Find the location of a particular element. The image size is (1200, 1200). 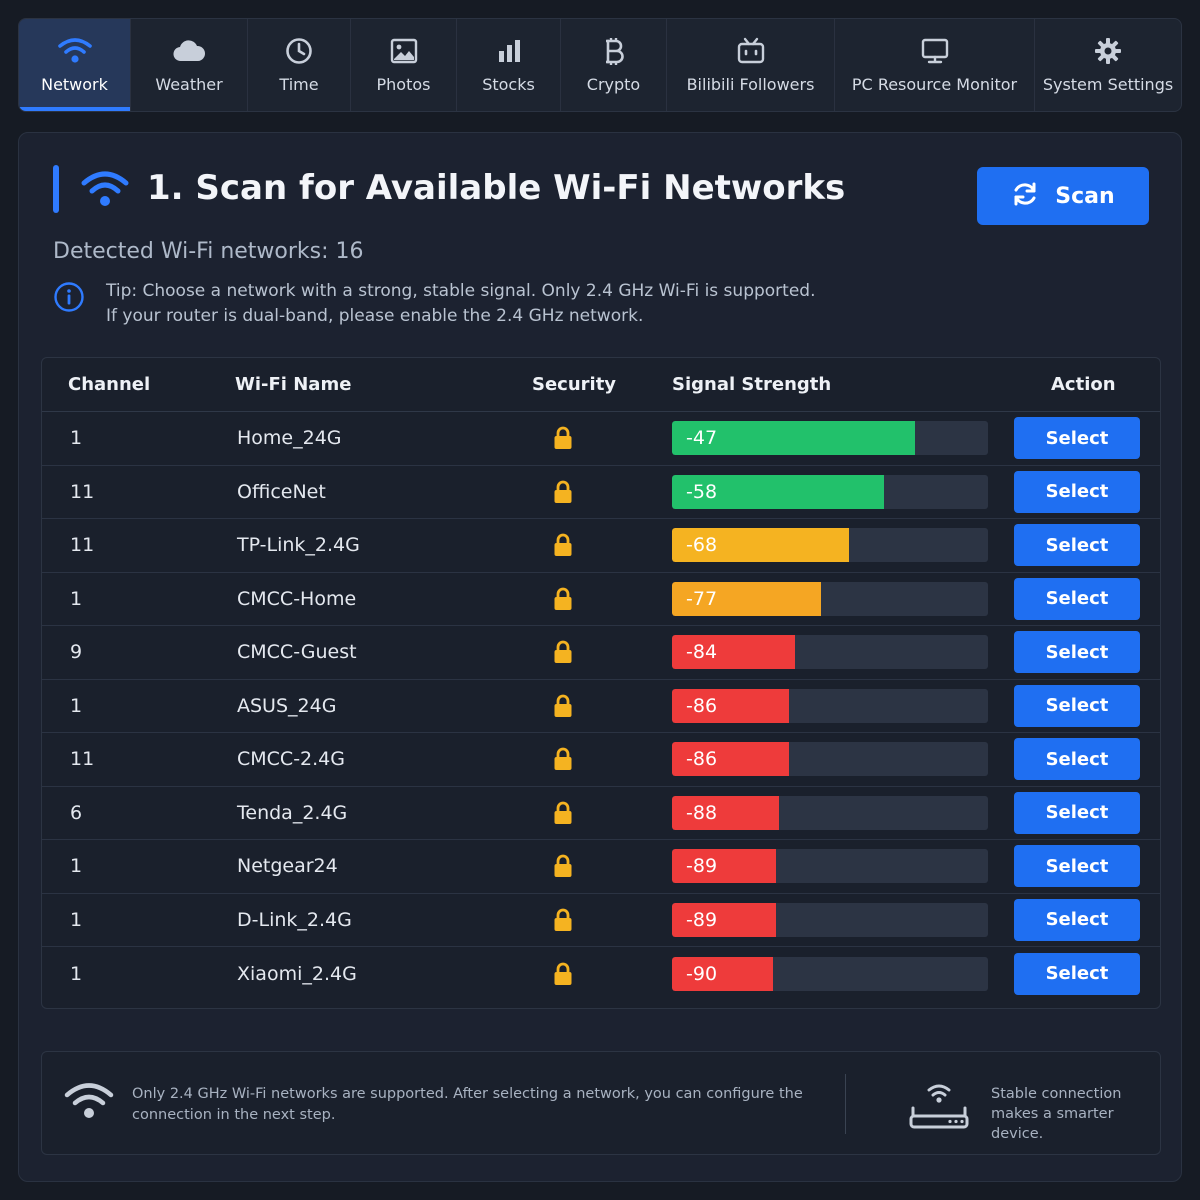

wifi-name-cell: CMCC-Home is located at coordinates (297, 598).